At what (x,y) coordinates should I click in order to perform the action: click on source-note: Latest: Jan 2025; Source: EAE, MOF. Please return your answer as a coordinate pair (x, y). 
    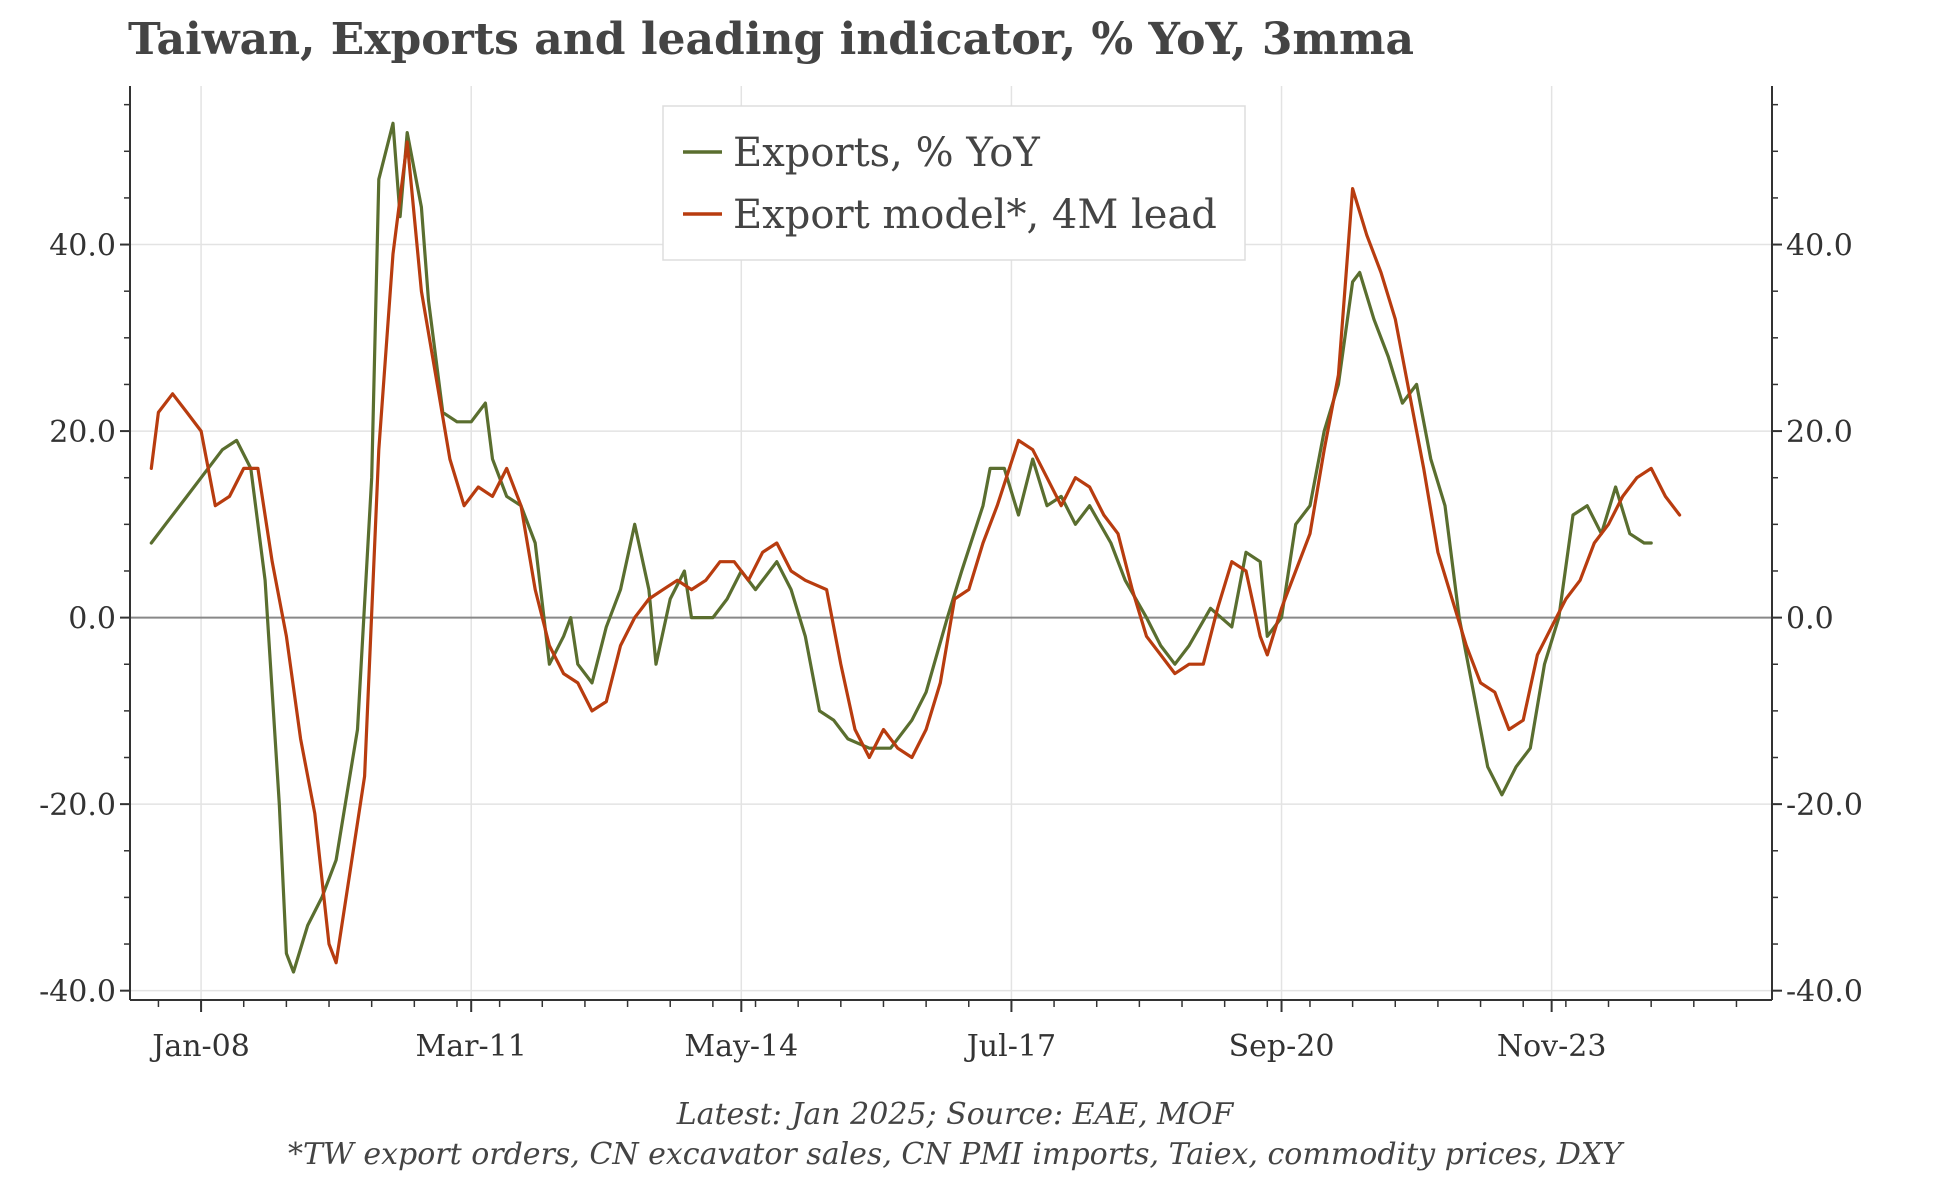
    Looking at the image, I should click on (955, 1114).